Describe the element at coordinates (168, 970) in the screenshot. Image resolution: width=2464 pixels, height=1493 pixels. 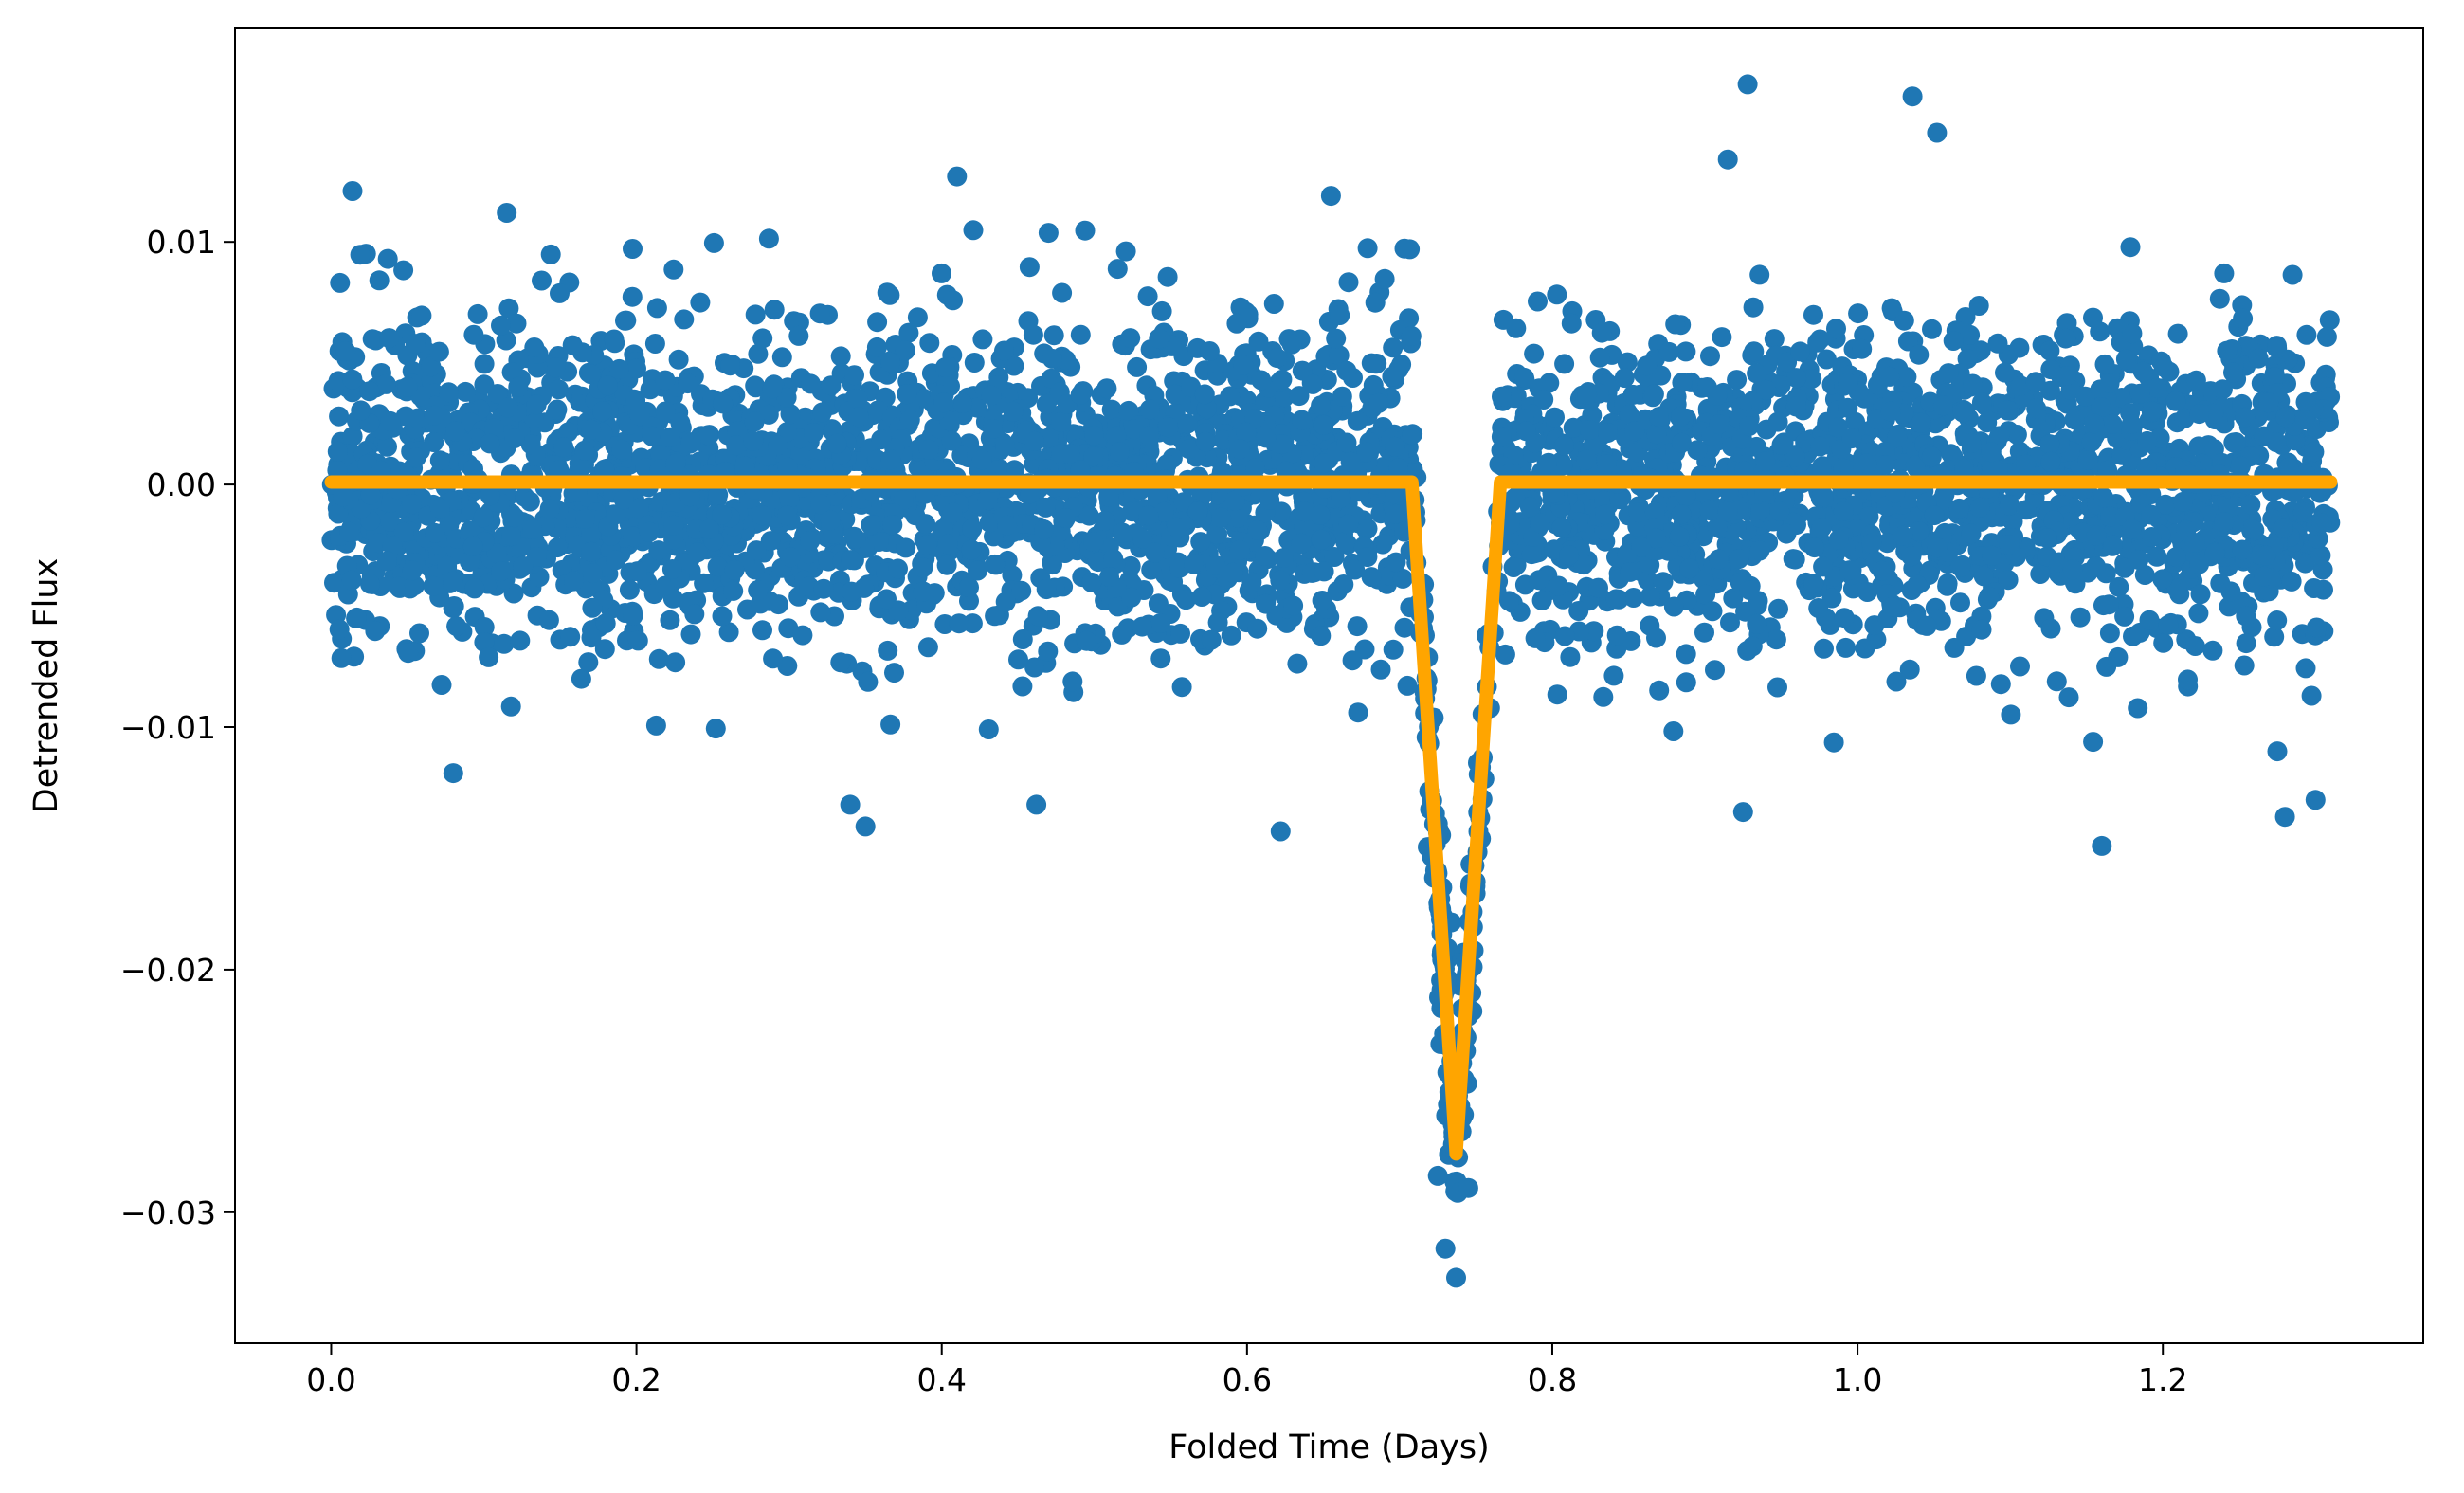
I see `y-tick-label: −0.02` at that location.